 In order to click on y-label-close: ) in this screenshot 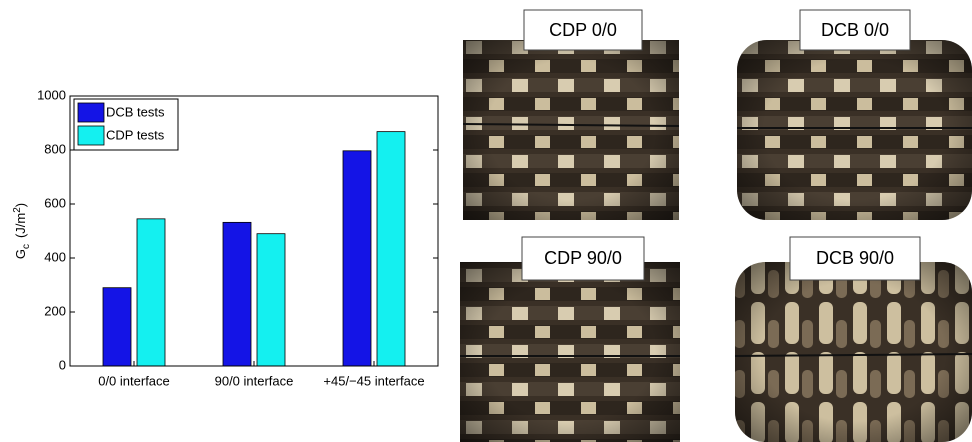, I will do `click(20, 205)`.